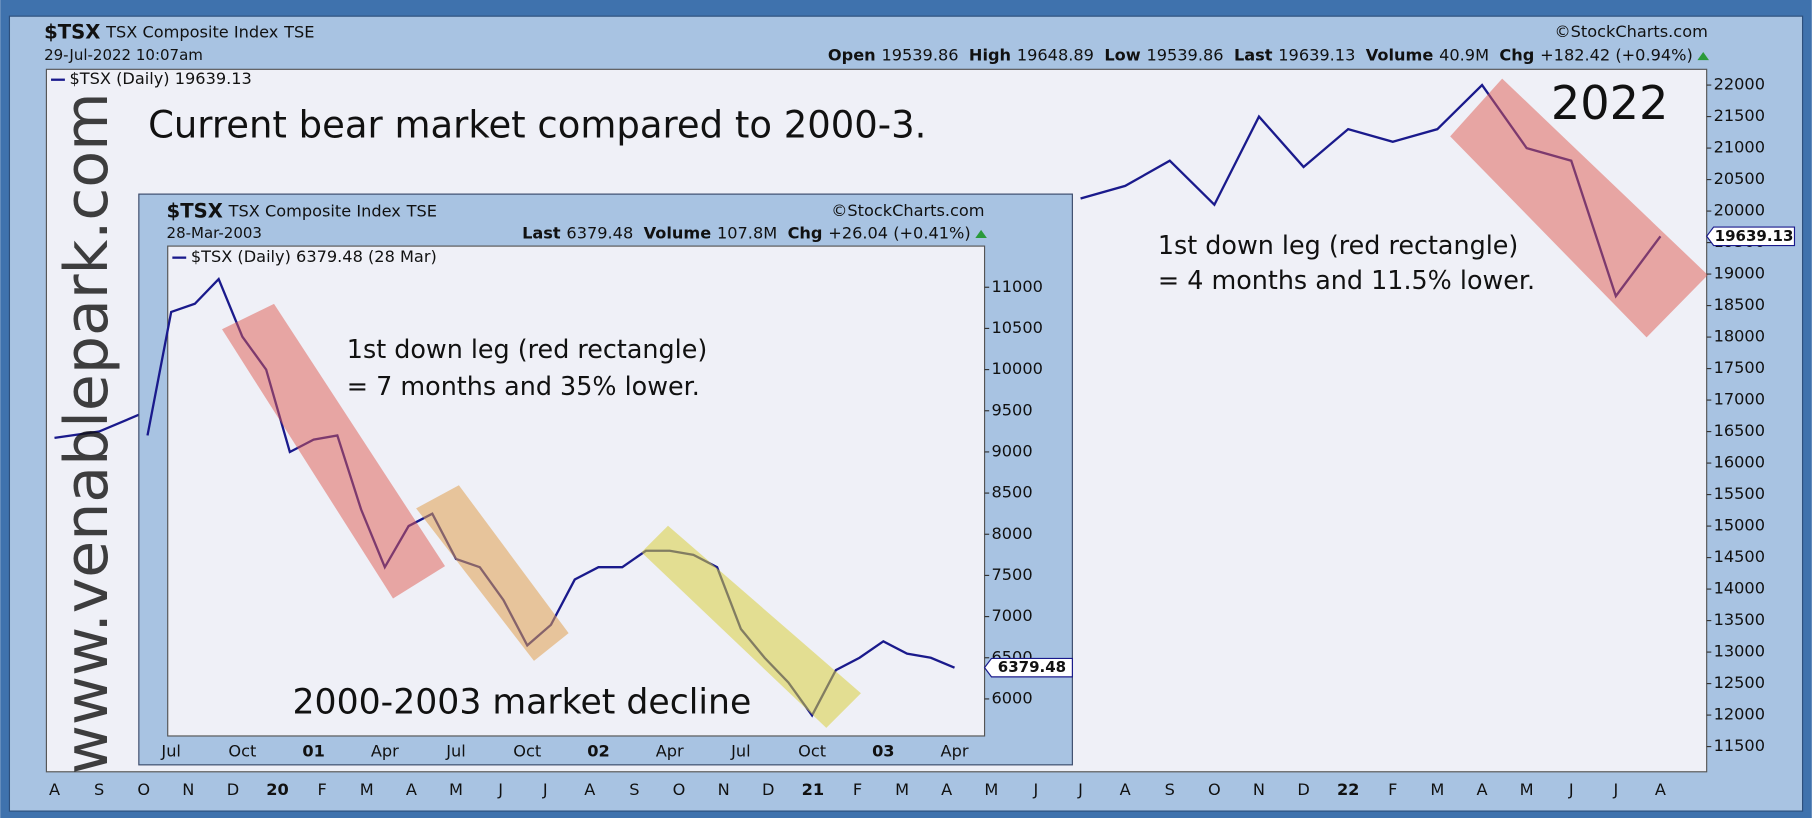 This screenshot has height=818, width=1812. Describe the element at coordinates (598, 751) in the screenshot. I see `x-tick-label: 02` at that location.